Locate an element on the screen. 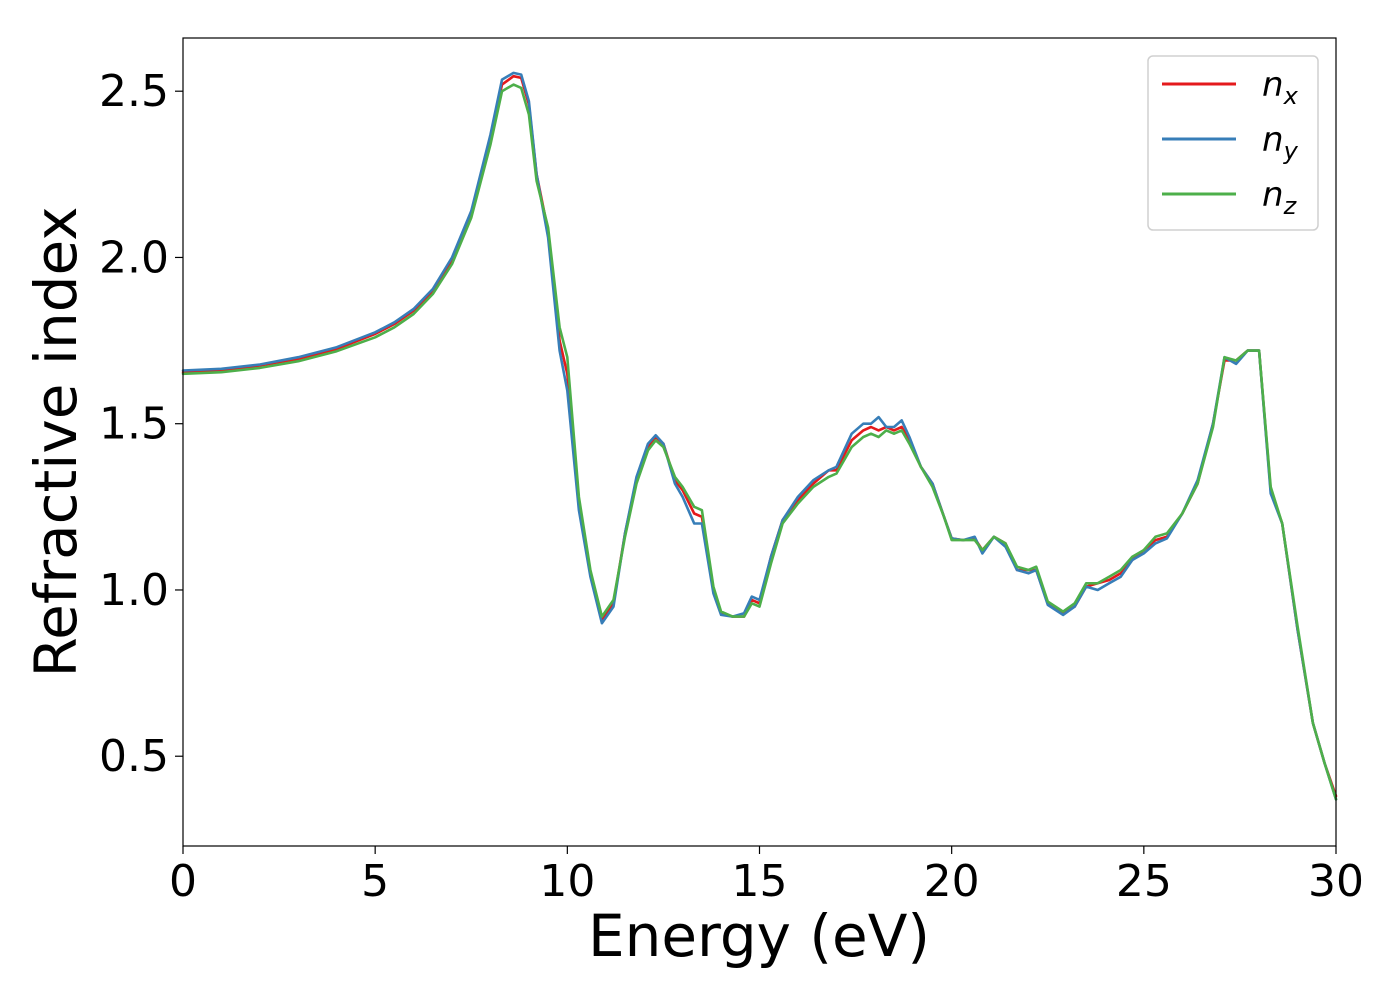  x-tick-label: 10 is located at coordinates (567, 881).